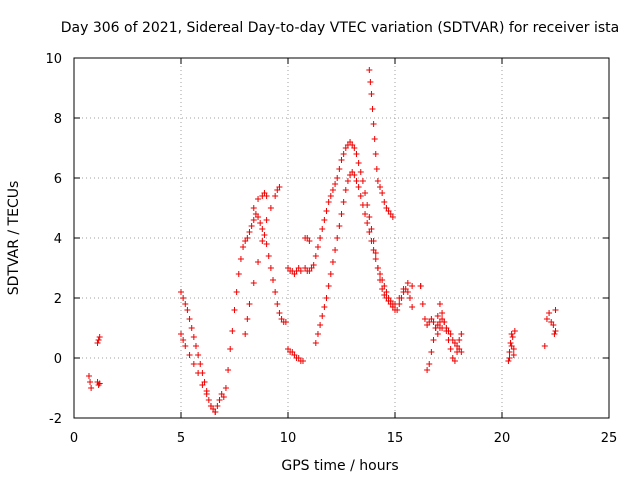  What do you see at coordinates (55, 419) in the screenshot?
I see `y-tick-label: -2` at bounding box center [55, 419].